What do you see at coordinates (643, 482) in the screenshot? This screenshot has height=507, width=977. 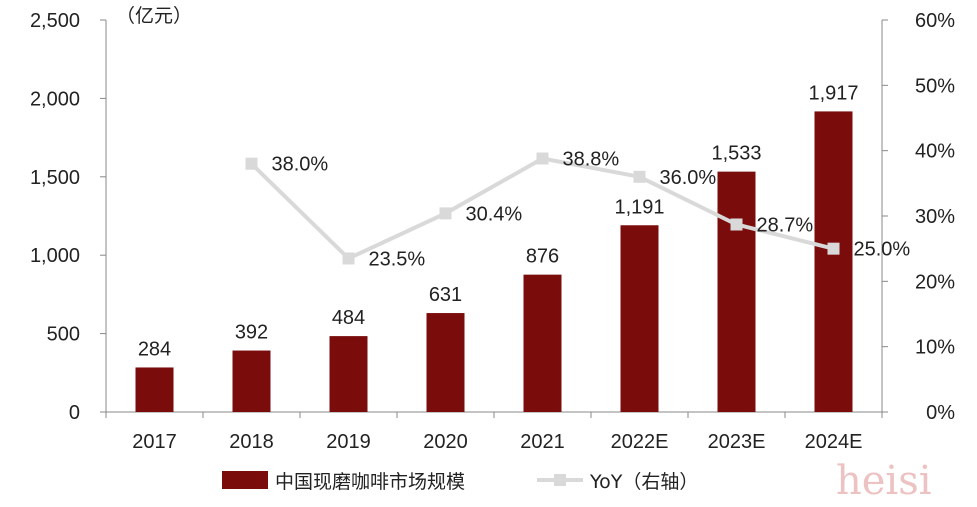 I see `legend-label-line: YoY（右轴）` at bounding box center [643, 482].